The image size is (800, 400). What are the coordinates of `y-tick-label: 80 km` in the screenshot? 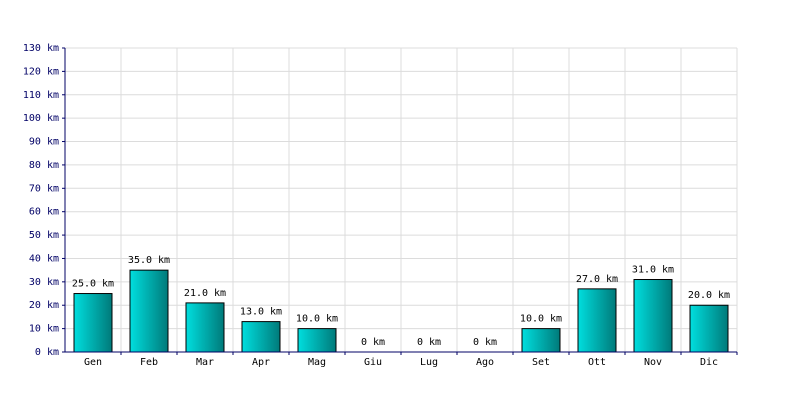 It's located at (44, 165).